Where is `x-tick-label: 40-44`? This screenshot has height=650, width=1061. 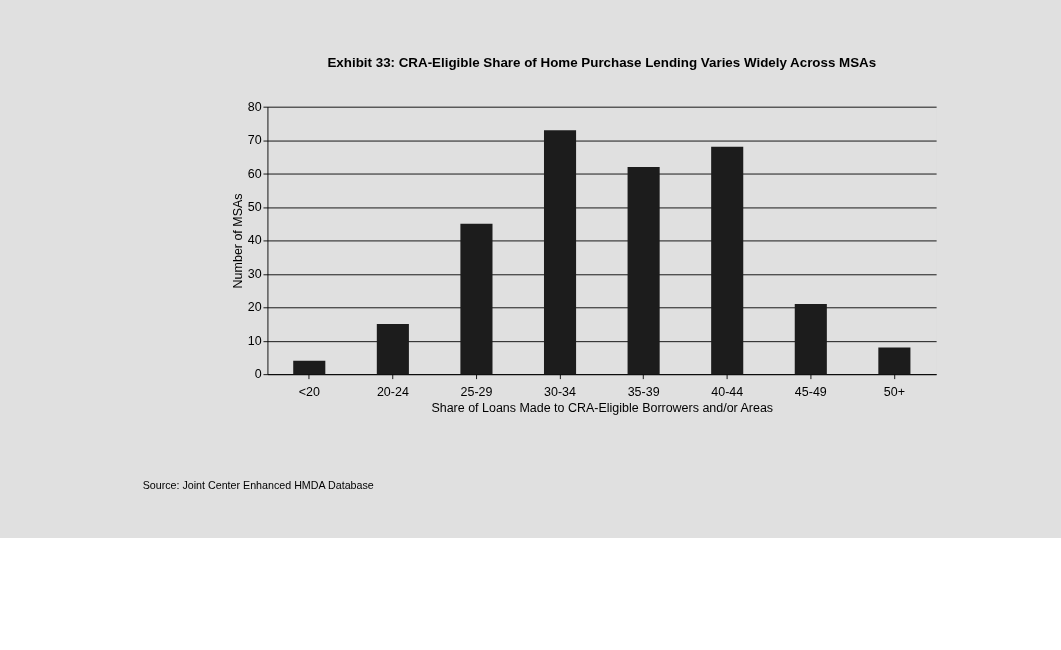
x-tick-label: 40-44 is located at coordinates (727, 392).